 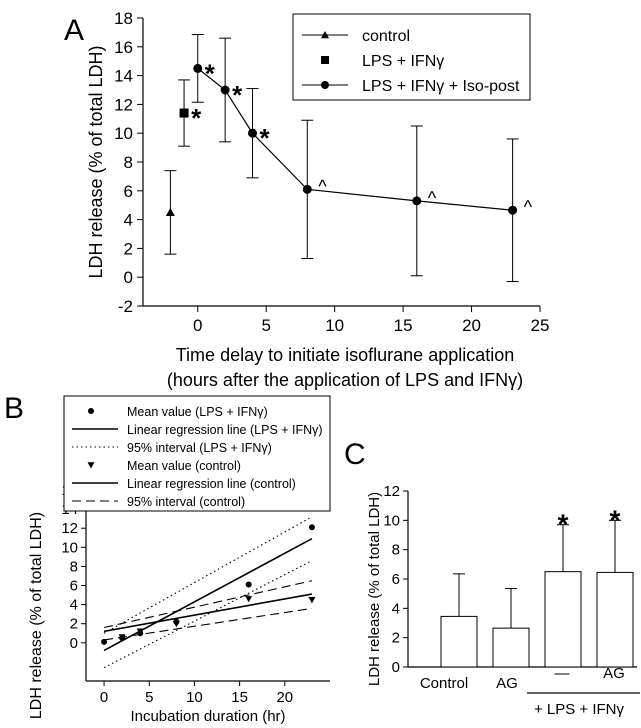 I want to click on panel-a-x-tick-label: 0, so click(x=197, y=325).